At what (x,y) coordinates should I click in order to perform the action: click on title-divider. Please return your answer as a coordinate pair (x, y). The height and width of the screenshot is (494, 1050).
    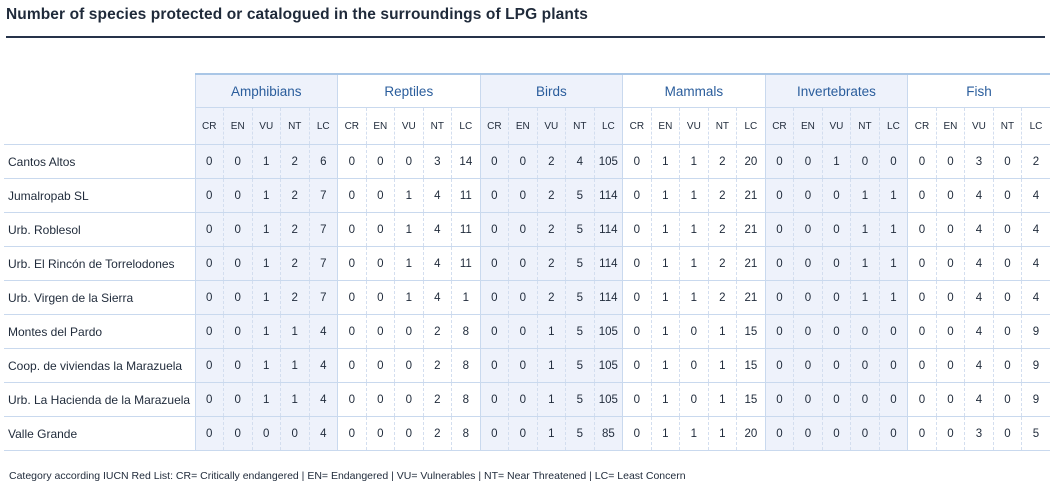
    Looking at the image, I should click on (525, 37).